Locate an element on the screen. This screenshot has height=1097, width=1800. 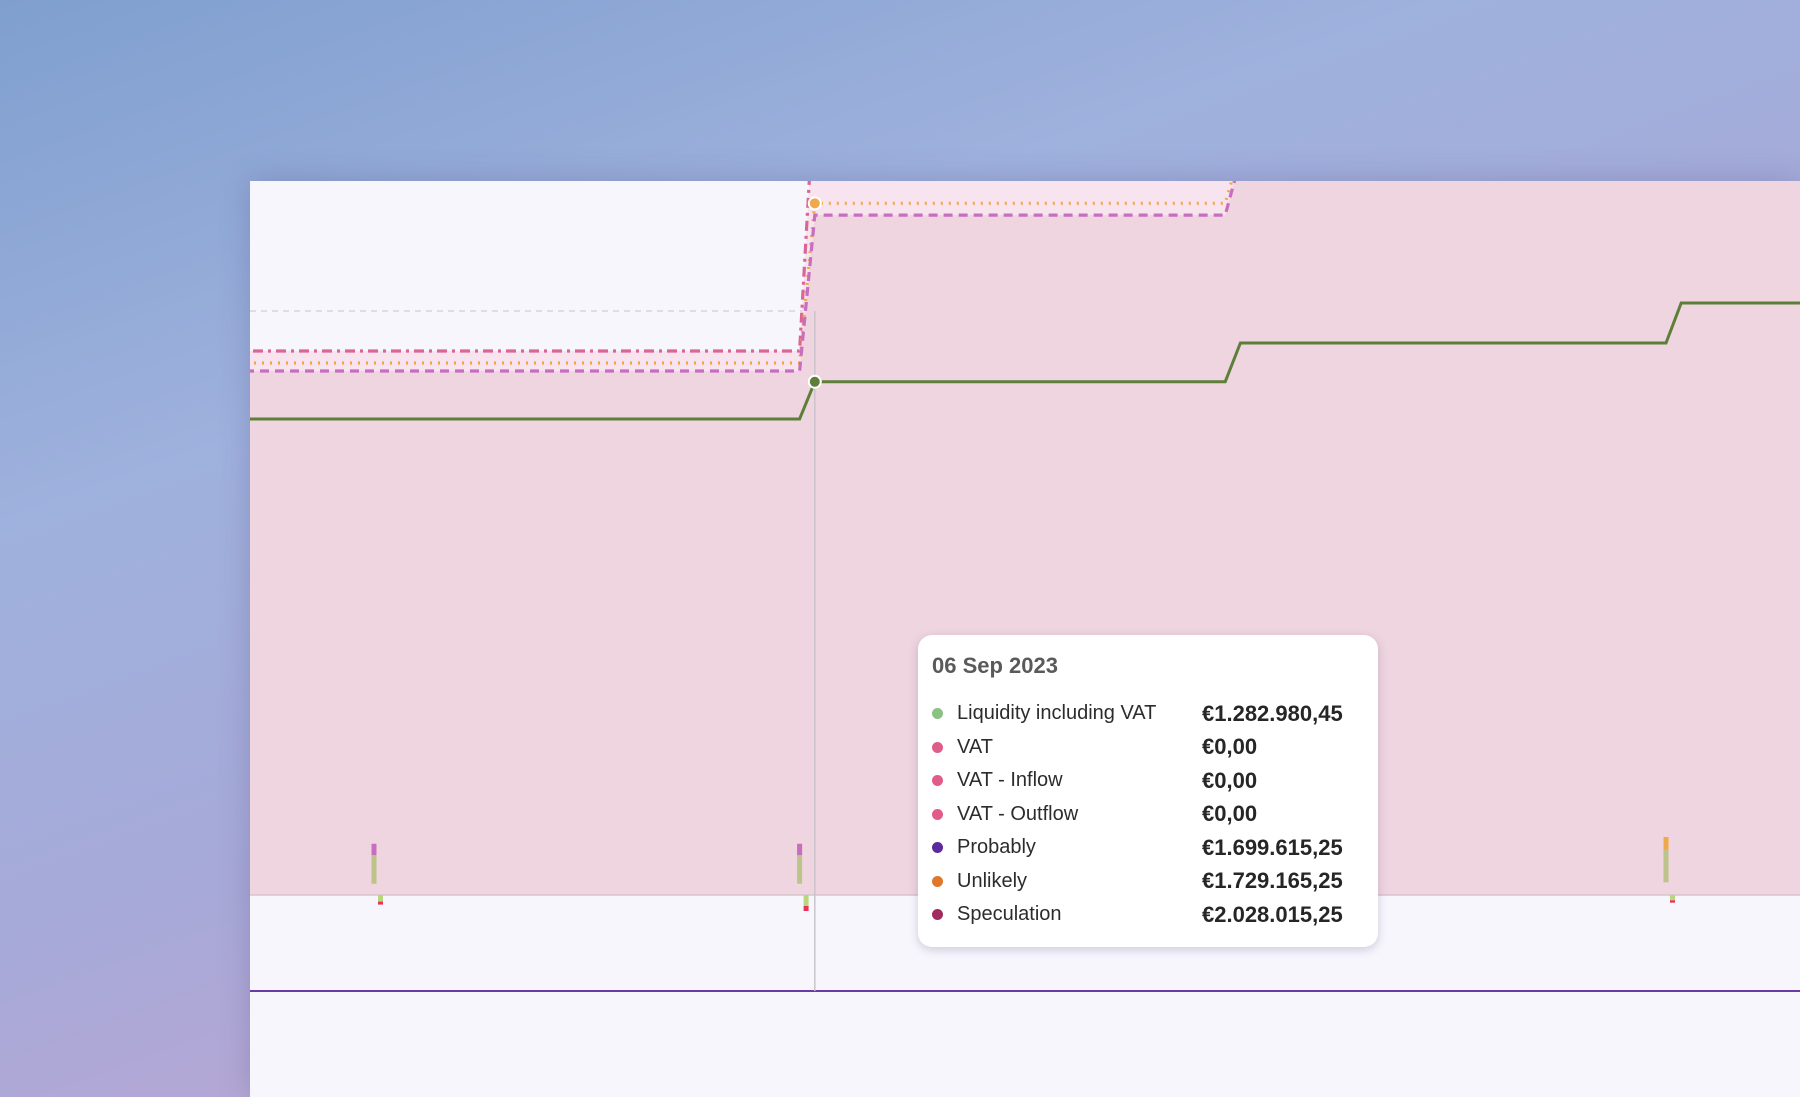
tooltip-row: Liquidity including VAT €1.282.980,45 is located at coordinates (1148, 714).